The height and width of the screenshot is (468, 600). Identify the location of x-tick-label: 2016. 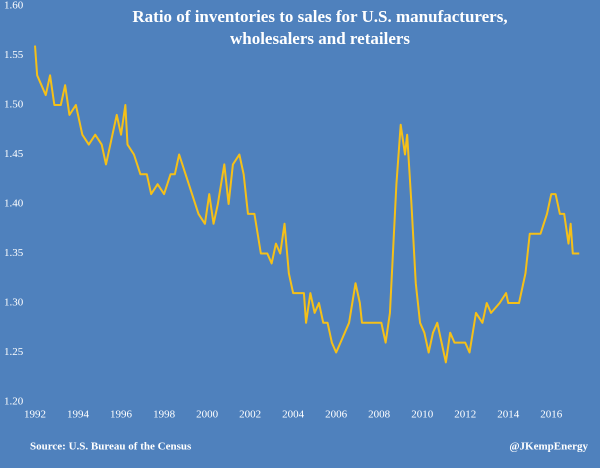
(551, 415).